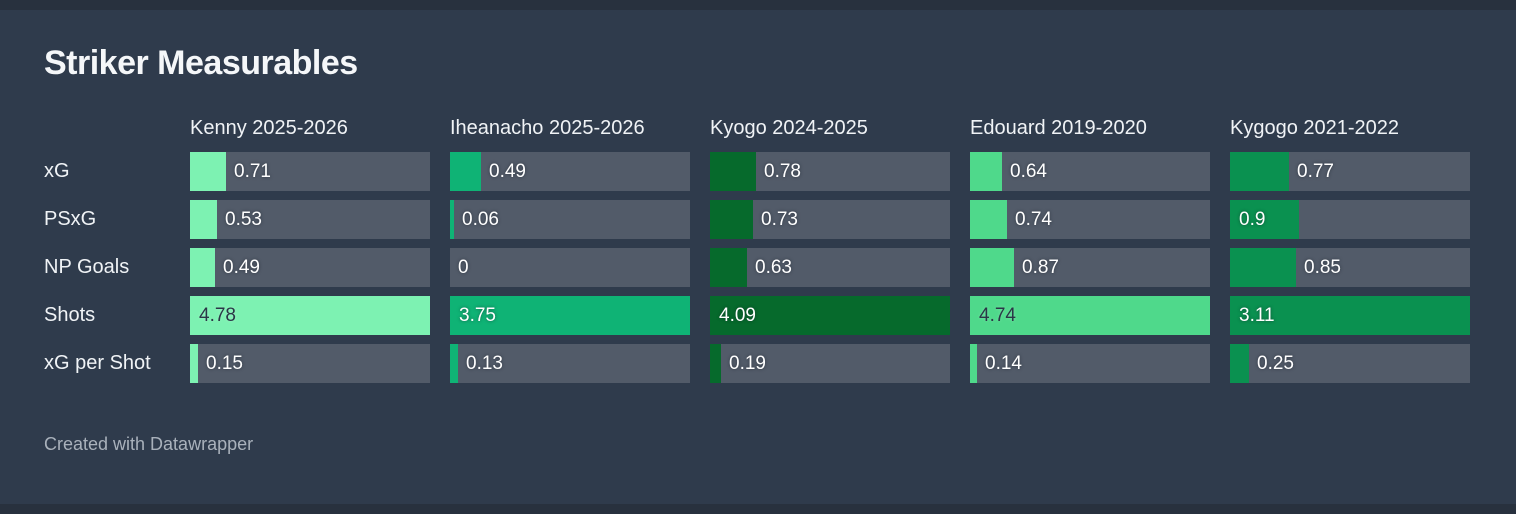  What do you see at coordinates (1322, 267) in the screenshot?
I see `bar-value-label: 0.85` at bounding box center [1322, 267].